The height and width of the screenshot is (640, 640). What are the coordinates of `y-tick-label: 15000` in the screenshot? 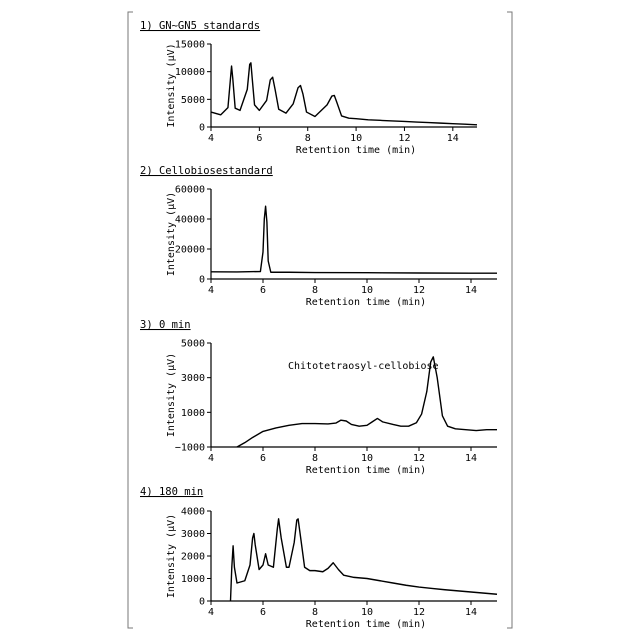 It's located at (190, 45).